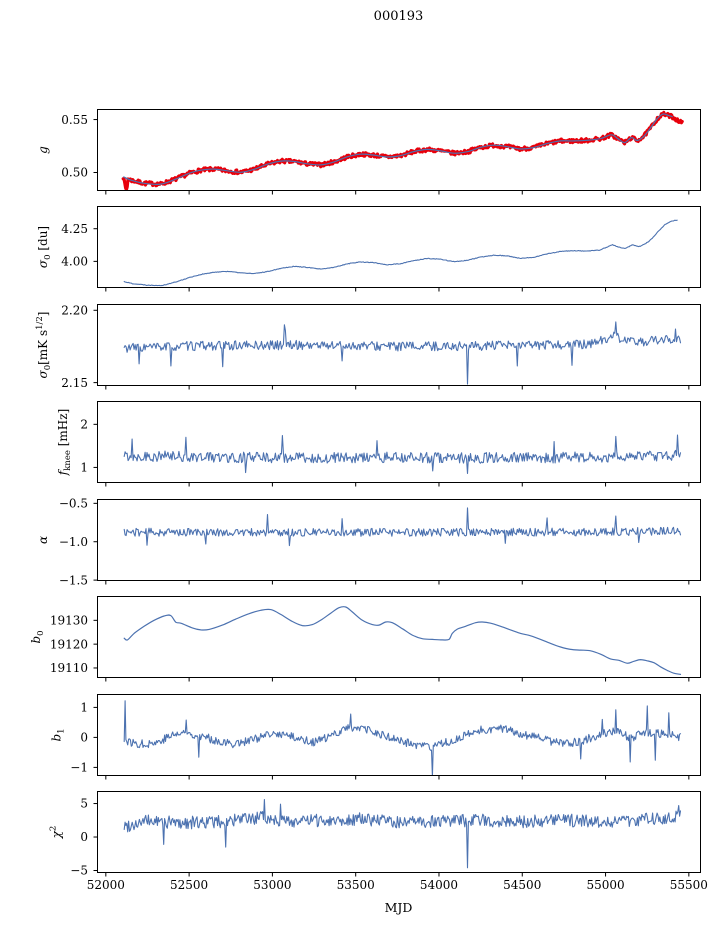 The image size is (725, 936). What do you see at coordinates (689, 885) in the screenshot?
I see `x-tick-label: 55500` at bounding box center [689, 885].